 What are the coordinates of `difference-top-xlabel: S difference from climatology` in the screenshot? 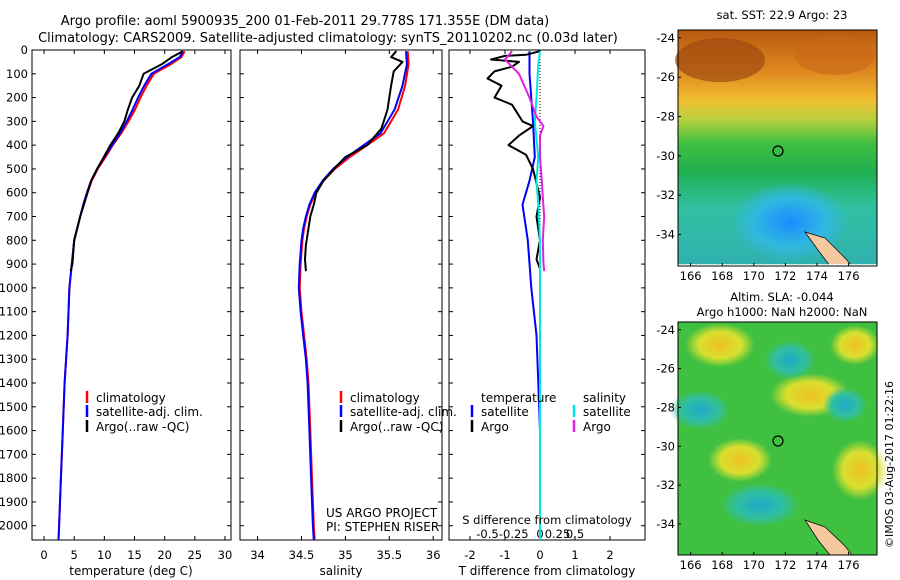 It's located at (547, 520).